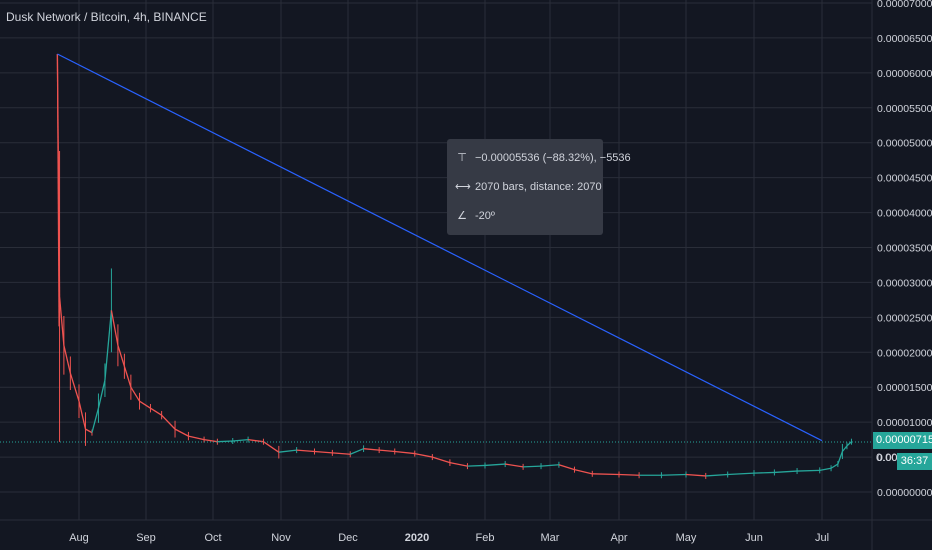 The width and height of the screenshot is (932, 550). What do you see at coordinates (618, 538) in the screenshot?
I see `x-tick-label: Apr` at bounding box center [618, 538].